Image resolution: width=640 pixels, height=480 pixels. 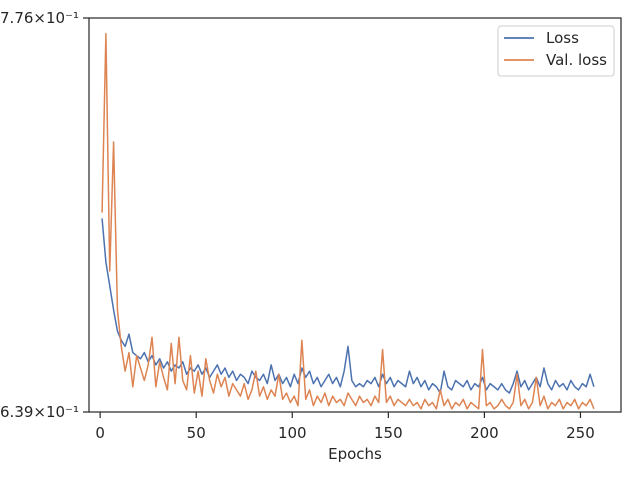 What do you see at coordinates (39, 412) in the screenshot?
I see `y-tick-label: 6.39×10⁻¹` at bounding box center [39, 412].